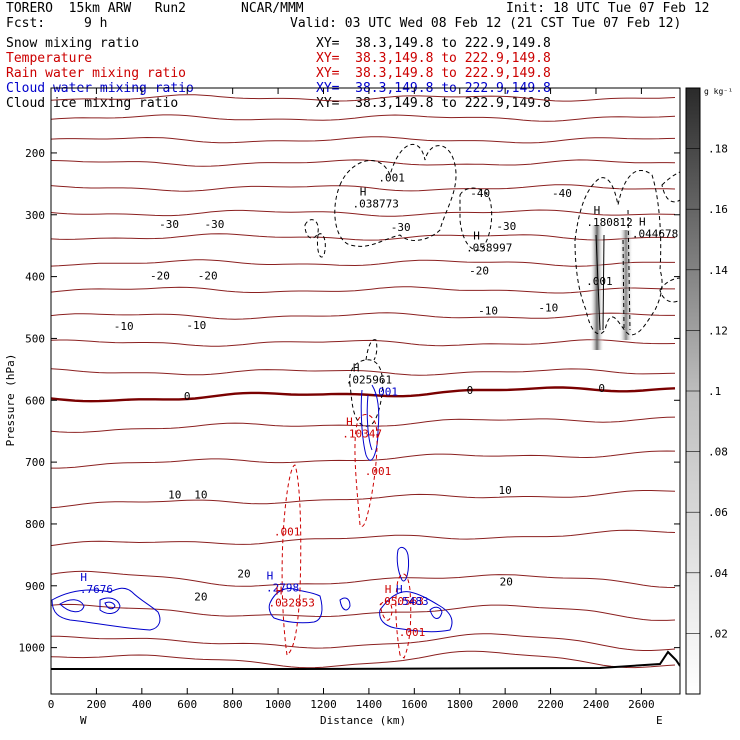 Image resolution: width=740 pixels, height=740 pixels. I want to click on field-name-snow: Snow mixing ratio, so click(73, 43).